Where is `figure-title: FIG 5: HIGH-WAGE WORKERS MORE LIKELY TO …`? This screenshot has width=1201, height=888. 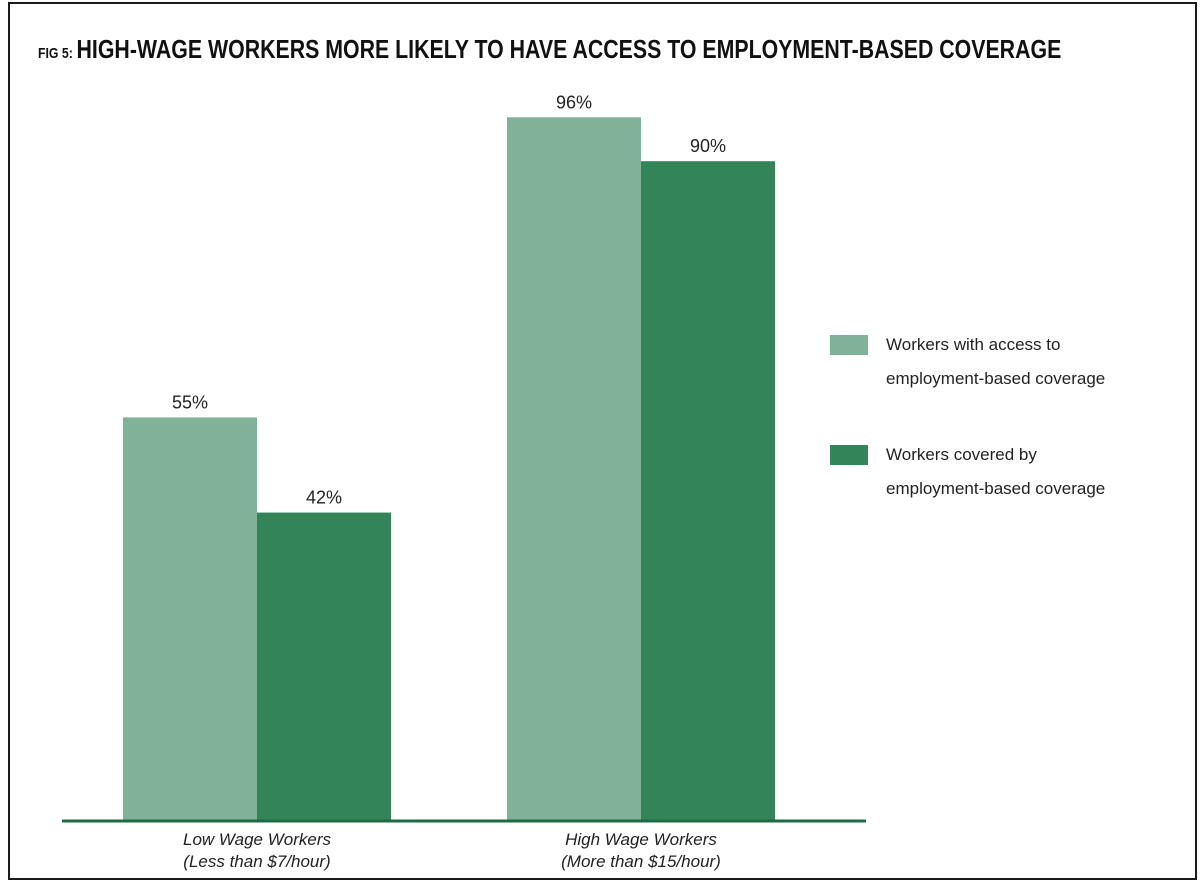 figure-title: FIG 5: HIGH-WAGE WORKERS MORE LIKELY TO … is located at coordinates (549, 49).